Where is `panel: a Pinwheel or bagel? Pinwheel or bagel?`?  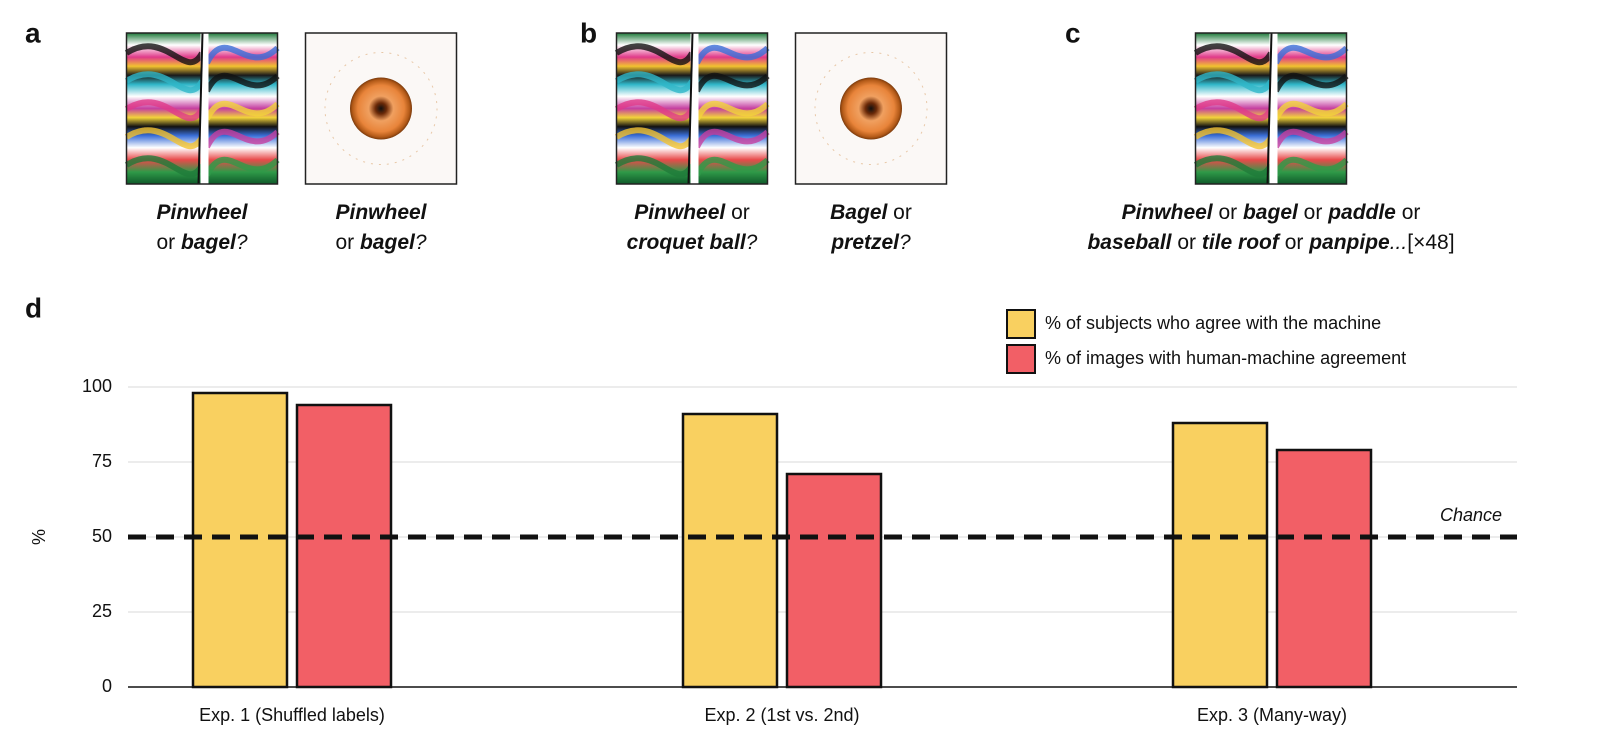
panel: a Pinwheel or bagel? Pinwheel or bagel? is located at coordinates (241, 135).